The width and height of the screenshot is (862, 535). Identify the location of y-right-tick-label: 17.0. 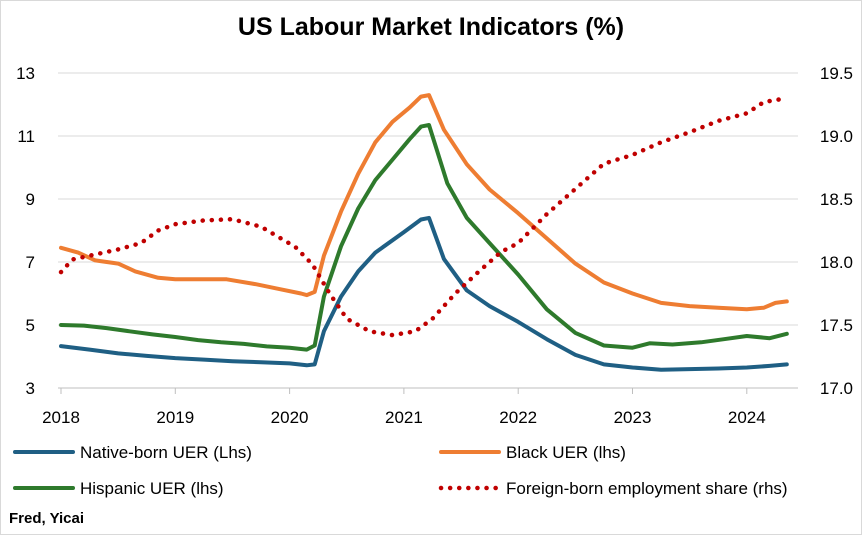
(836, 388).